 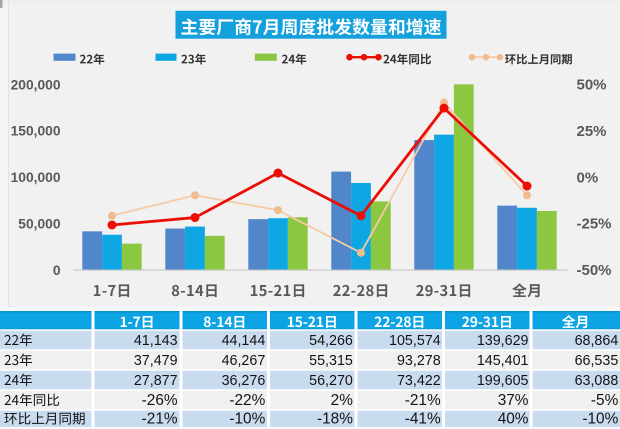 I want to click on svg-text: 56,270, so click(x=331, y=381).